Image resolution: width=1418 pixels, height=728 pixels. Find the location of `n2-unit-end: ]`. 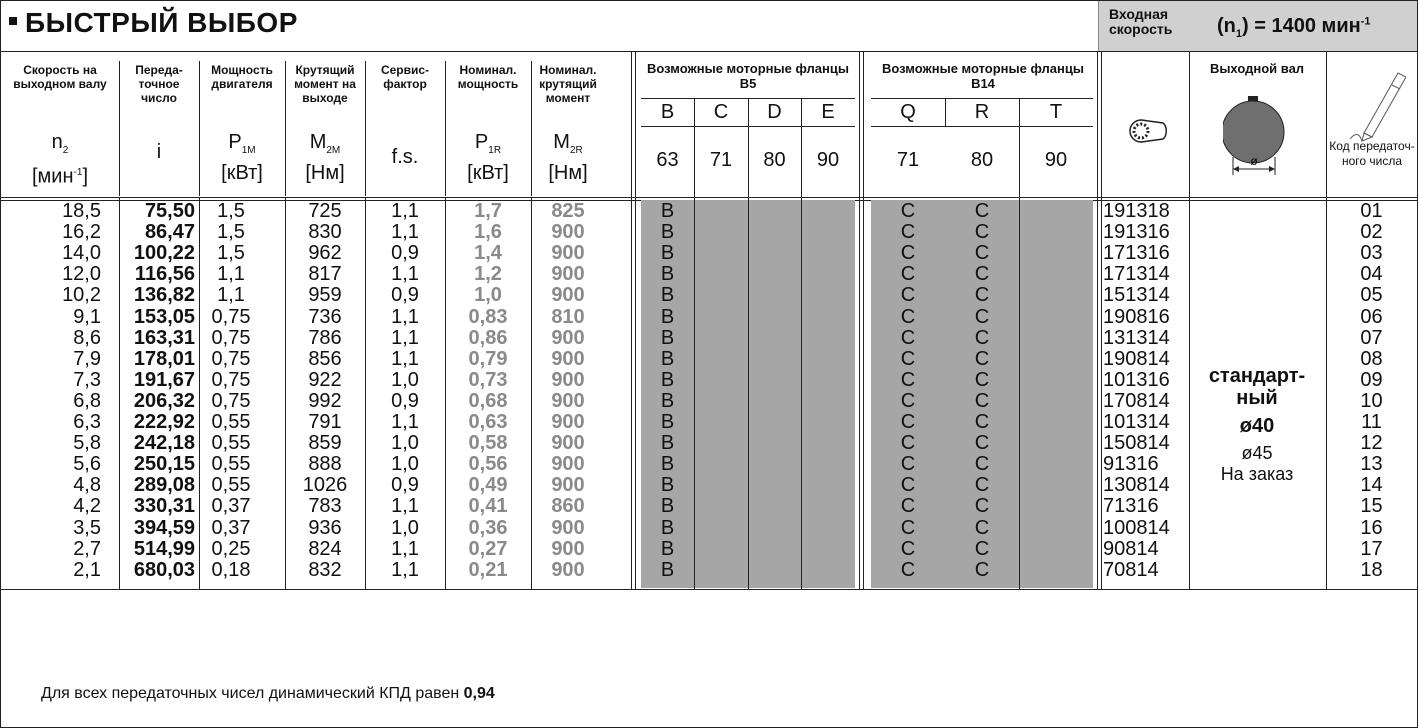

n2-unit-end: ] is located at coordinates (85, 176).